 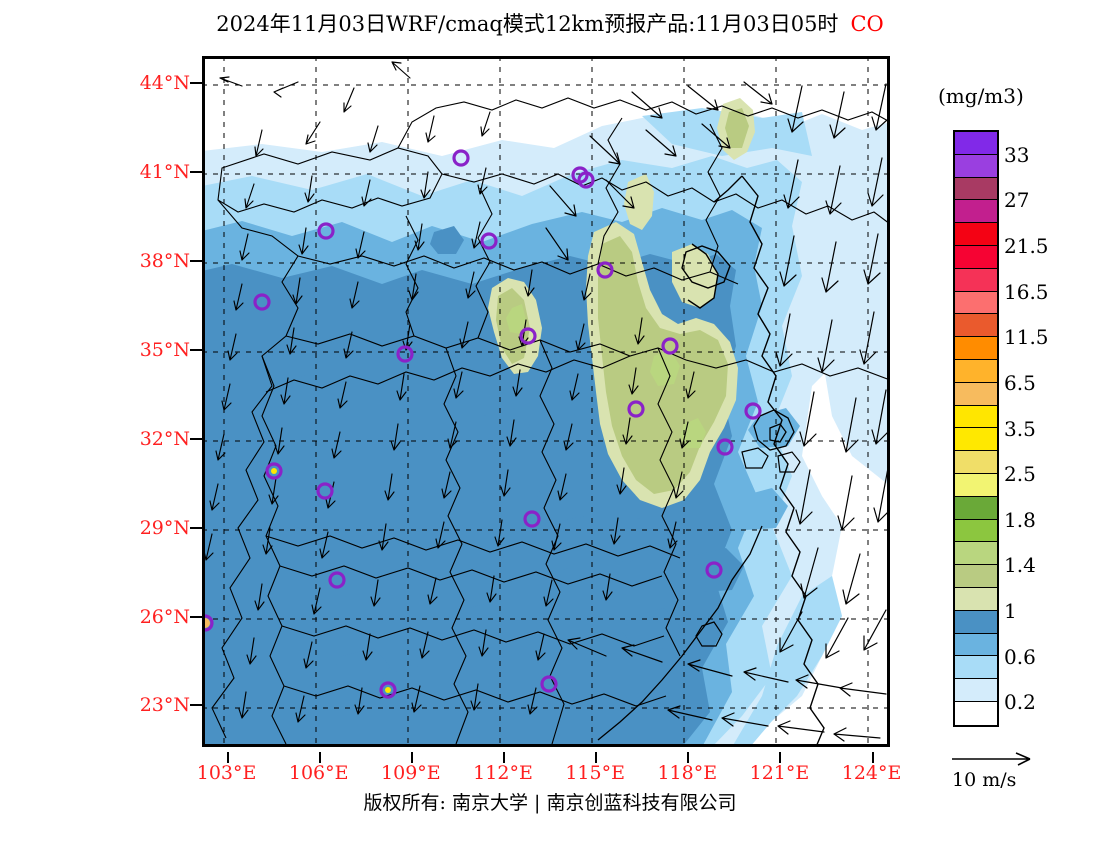 What do you see at coordinates (164, 438) in the screenshot?
I see `latitude-tick-label: 32°N` at bounding box center [164, 438].